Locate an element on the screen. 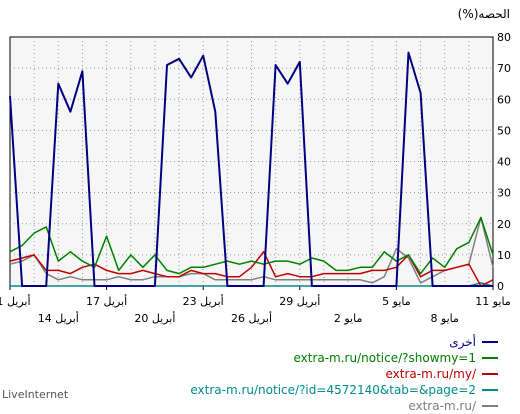  y-tick-label: 30 is located at coordinates (504, 193).